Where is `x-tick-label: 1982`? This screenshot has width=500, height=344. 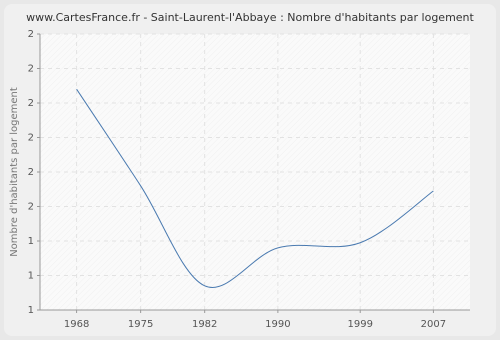
x-tick-label: 1982 is located at coordinates (204, 324).